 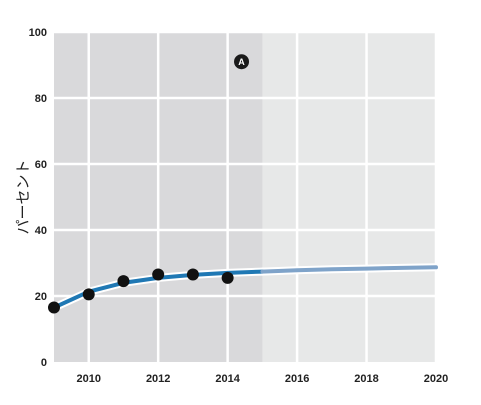 What do you see at coordinates (141, 291) in the screenshot?
I see `data-points` at bounding box center [141, 291].